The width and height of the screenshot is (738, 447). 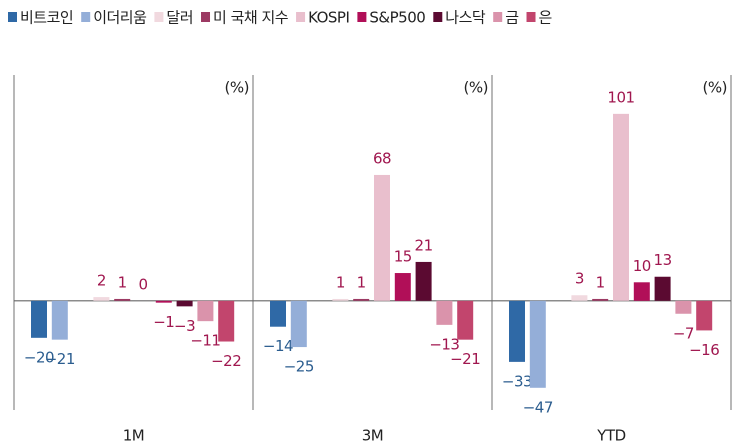 I want to click on x-tick-label: 3M, so click(x=373, y=436).